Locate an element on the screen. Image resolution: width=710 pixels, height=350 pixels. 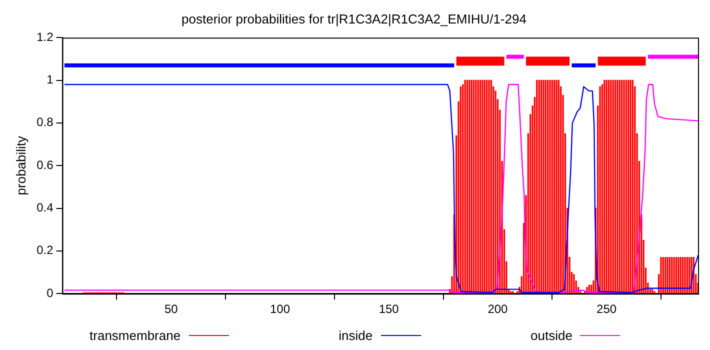
y-axis-title: probability is located at coordinates (20, 165).